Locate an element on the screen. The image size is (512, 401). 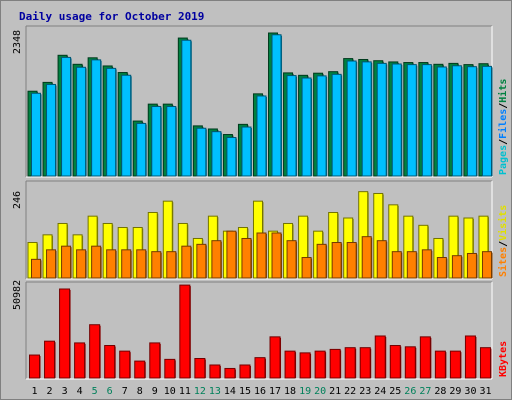
chart-title: Daily usage for October 2019 is located at coordinates (111, 16).